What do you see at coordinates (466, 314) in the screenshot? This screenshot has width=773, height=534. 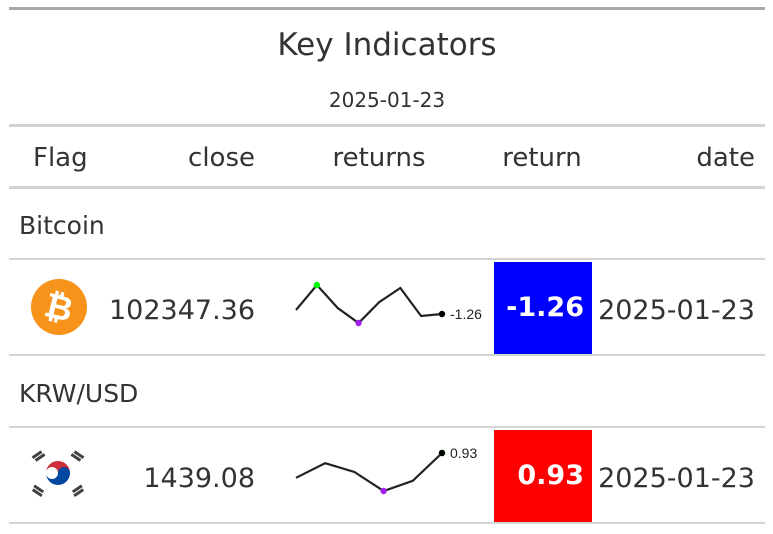 I see `sparkline-last-label: -1.26` at bounding box center [466, 314].